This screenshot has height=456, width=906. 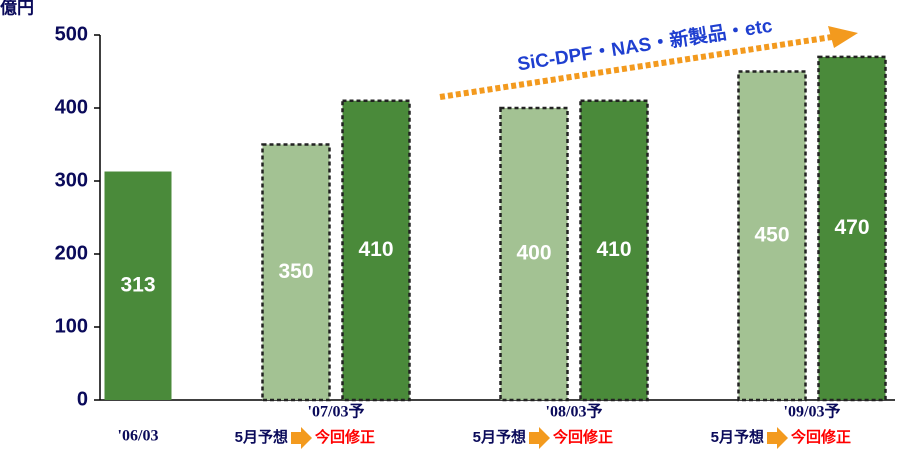 I want to click on value-label: 313, so click(x=137, y=284).